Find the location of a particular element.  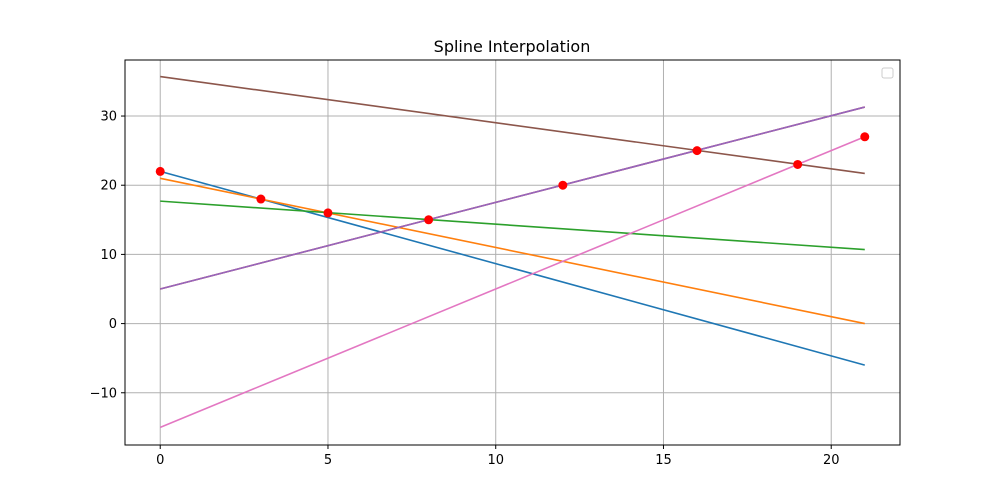

x-tick-label: 15 is located at coordinates (663, 460).